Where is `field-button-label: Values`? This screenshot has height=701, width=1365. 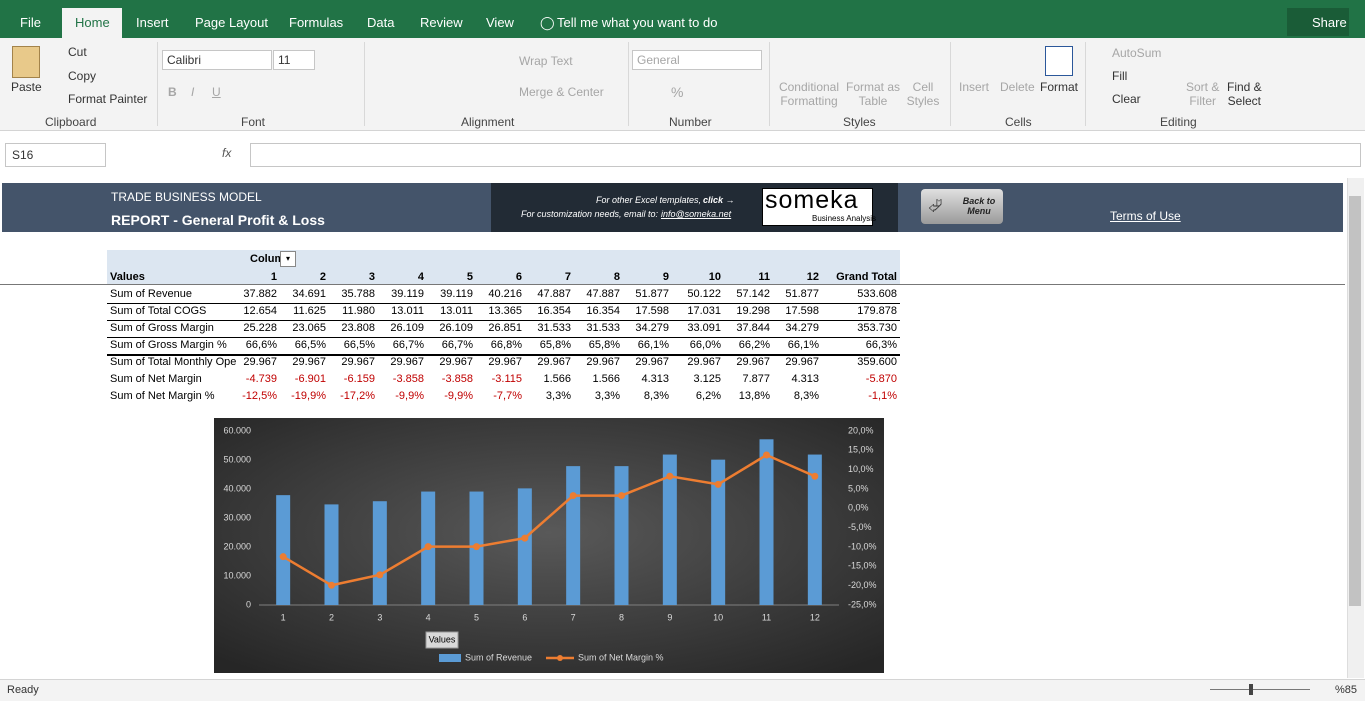 field-button-label: Values is located at coordinates (442, 639).